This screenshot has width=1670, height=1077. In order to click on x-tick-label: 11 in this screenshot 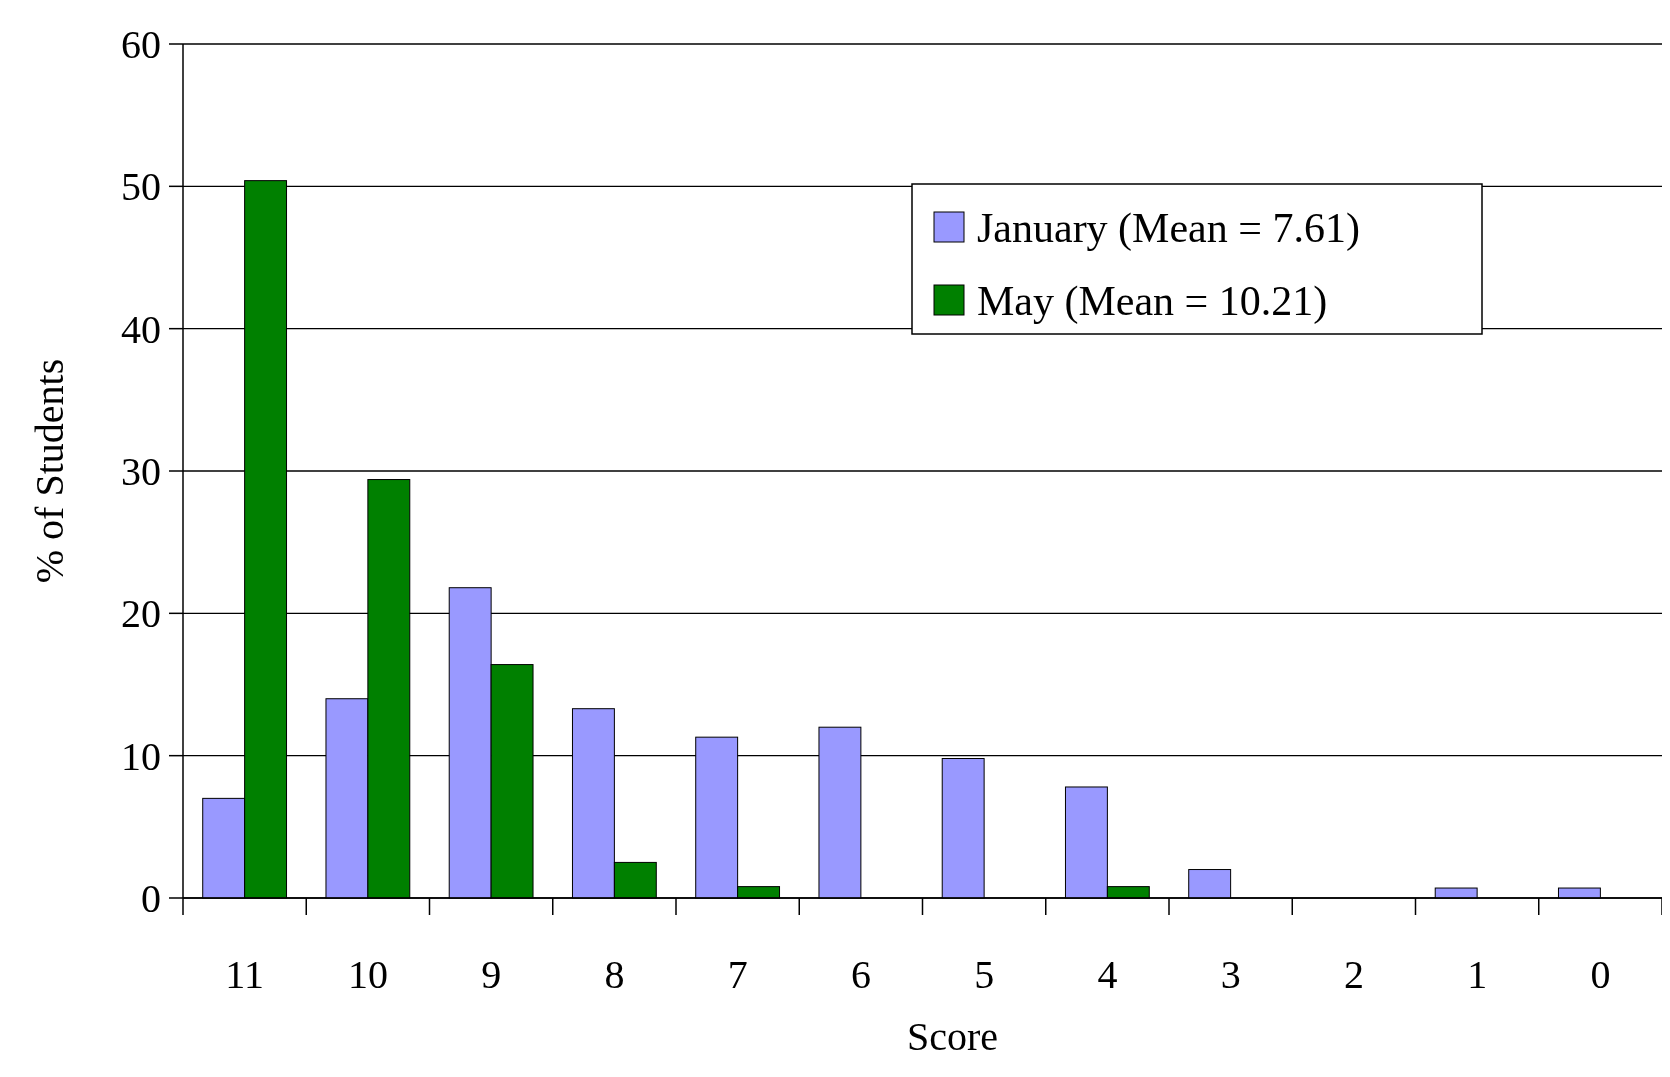, I will do `click(244, 974)`.